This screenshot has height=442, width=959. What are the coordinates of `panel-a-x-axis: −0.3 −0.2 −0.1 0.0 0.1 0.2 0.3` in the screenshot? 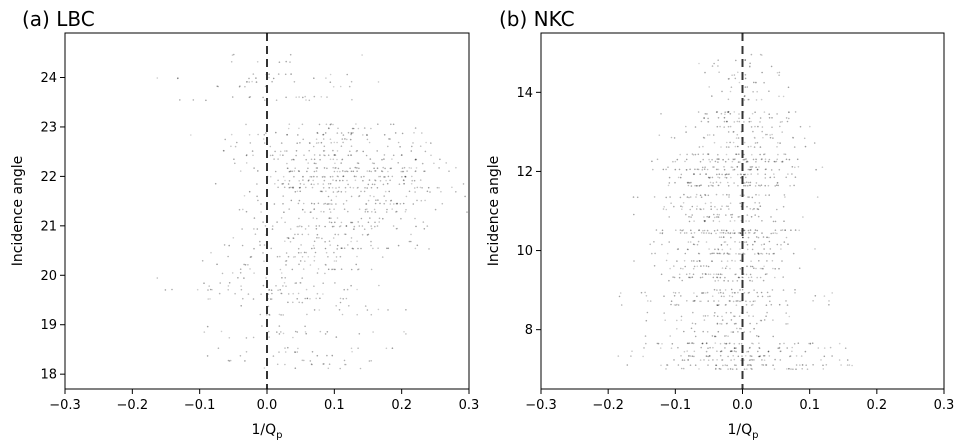 It's located at (264, 401).